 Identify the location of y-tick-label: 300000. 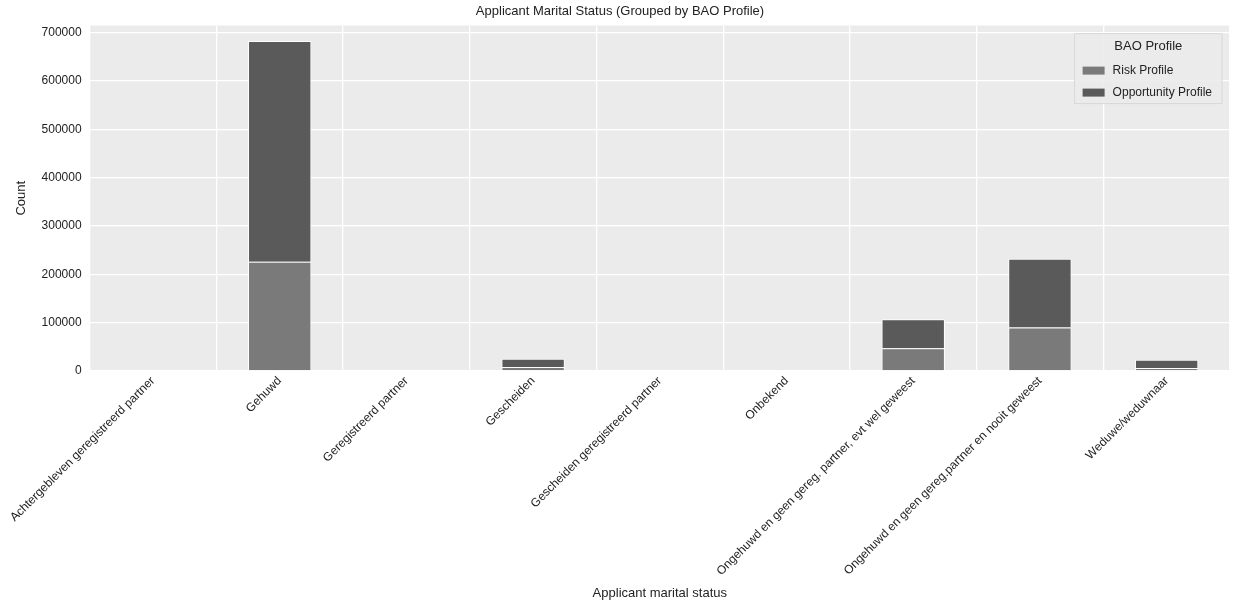
(61, 225).